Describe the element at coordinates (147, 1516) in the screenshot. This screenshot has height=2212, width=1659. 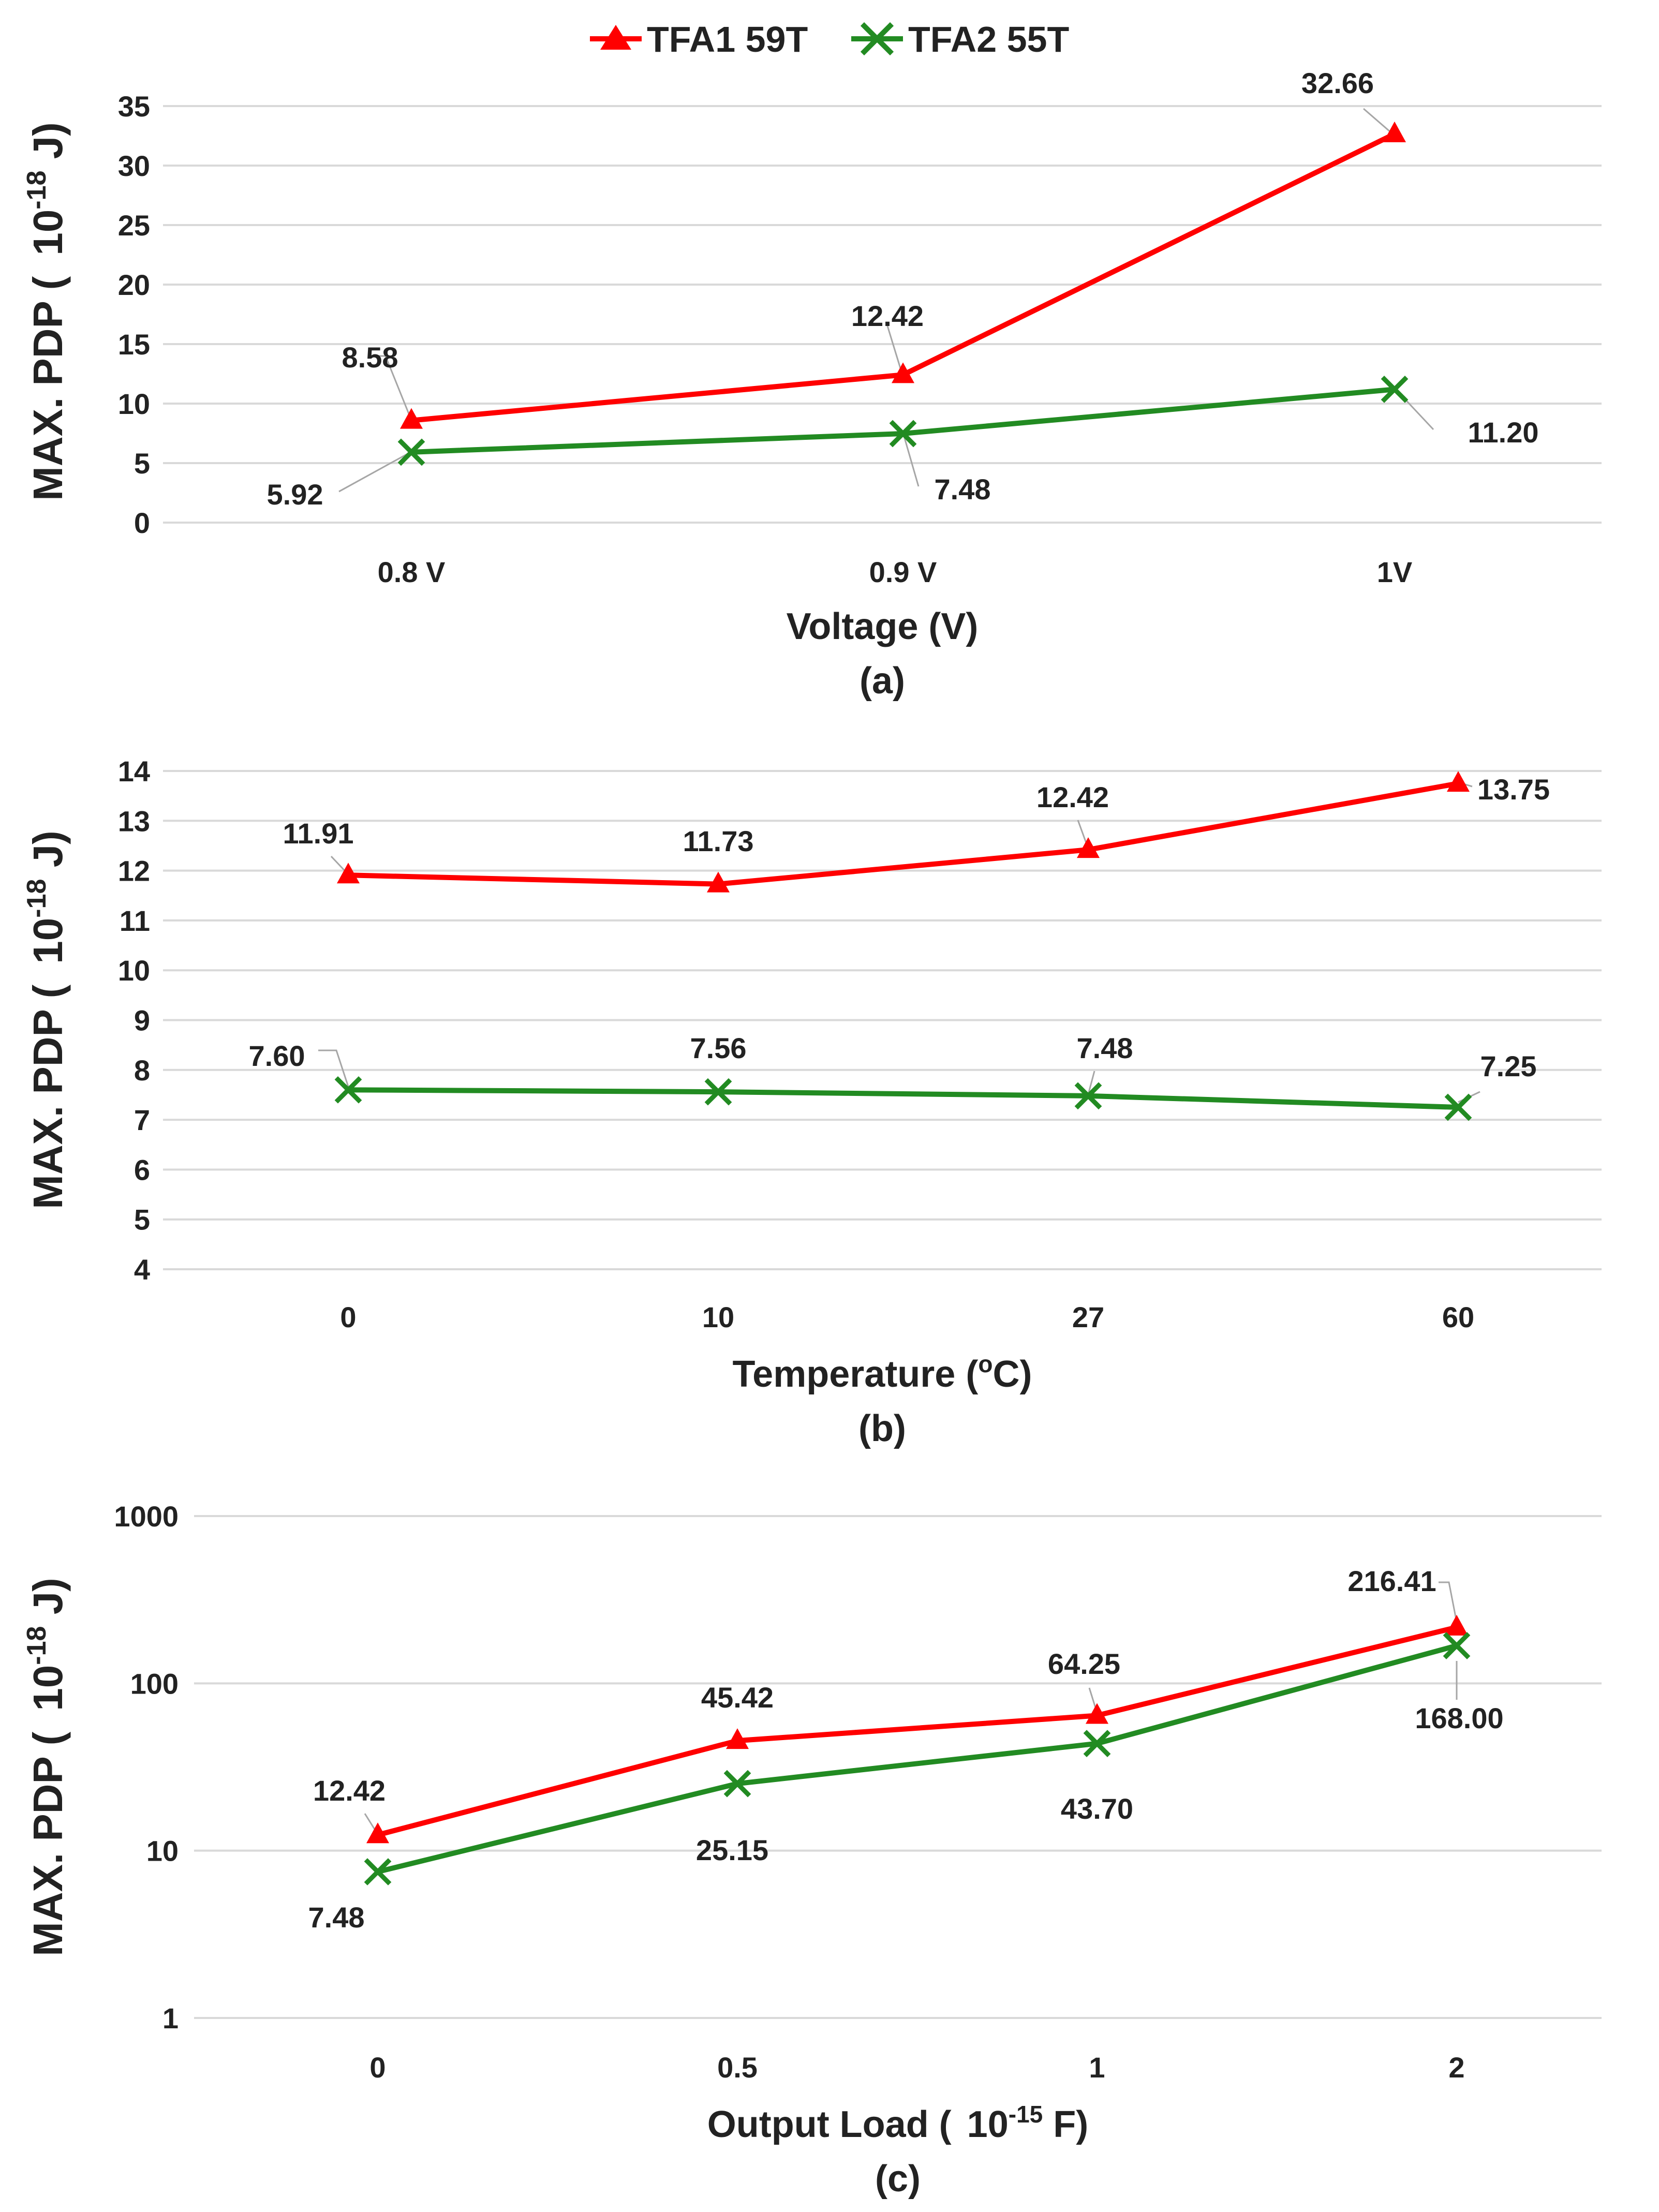
I see `y-tick-label: 1000` at that location.